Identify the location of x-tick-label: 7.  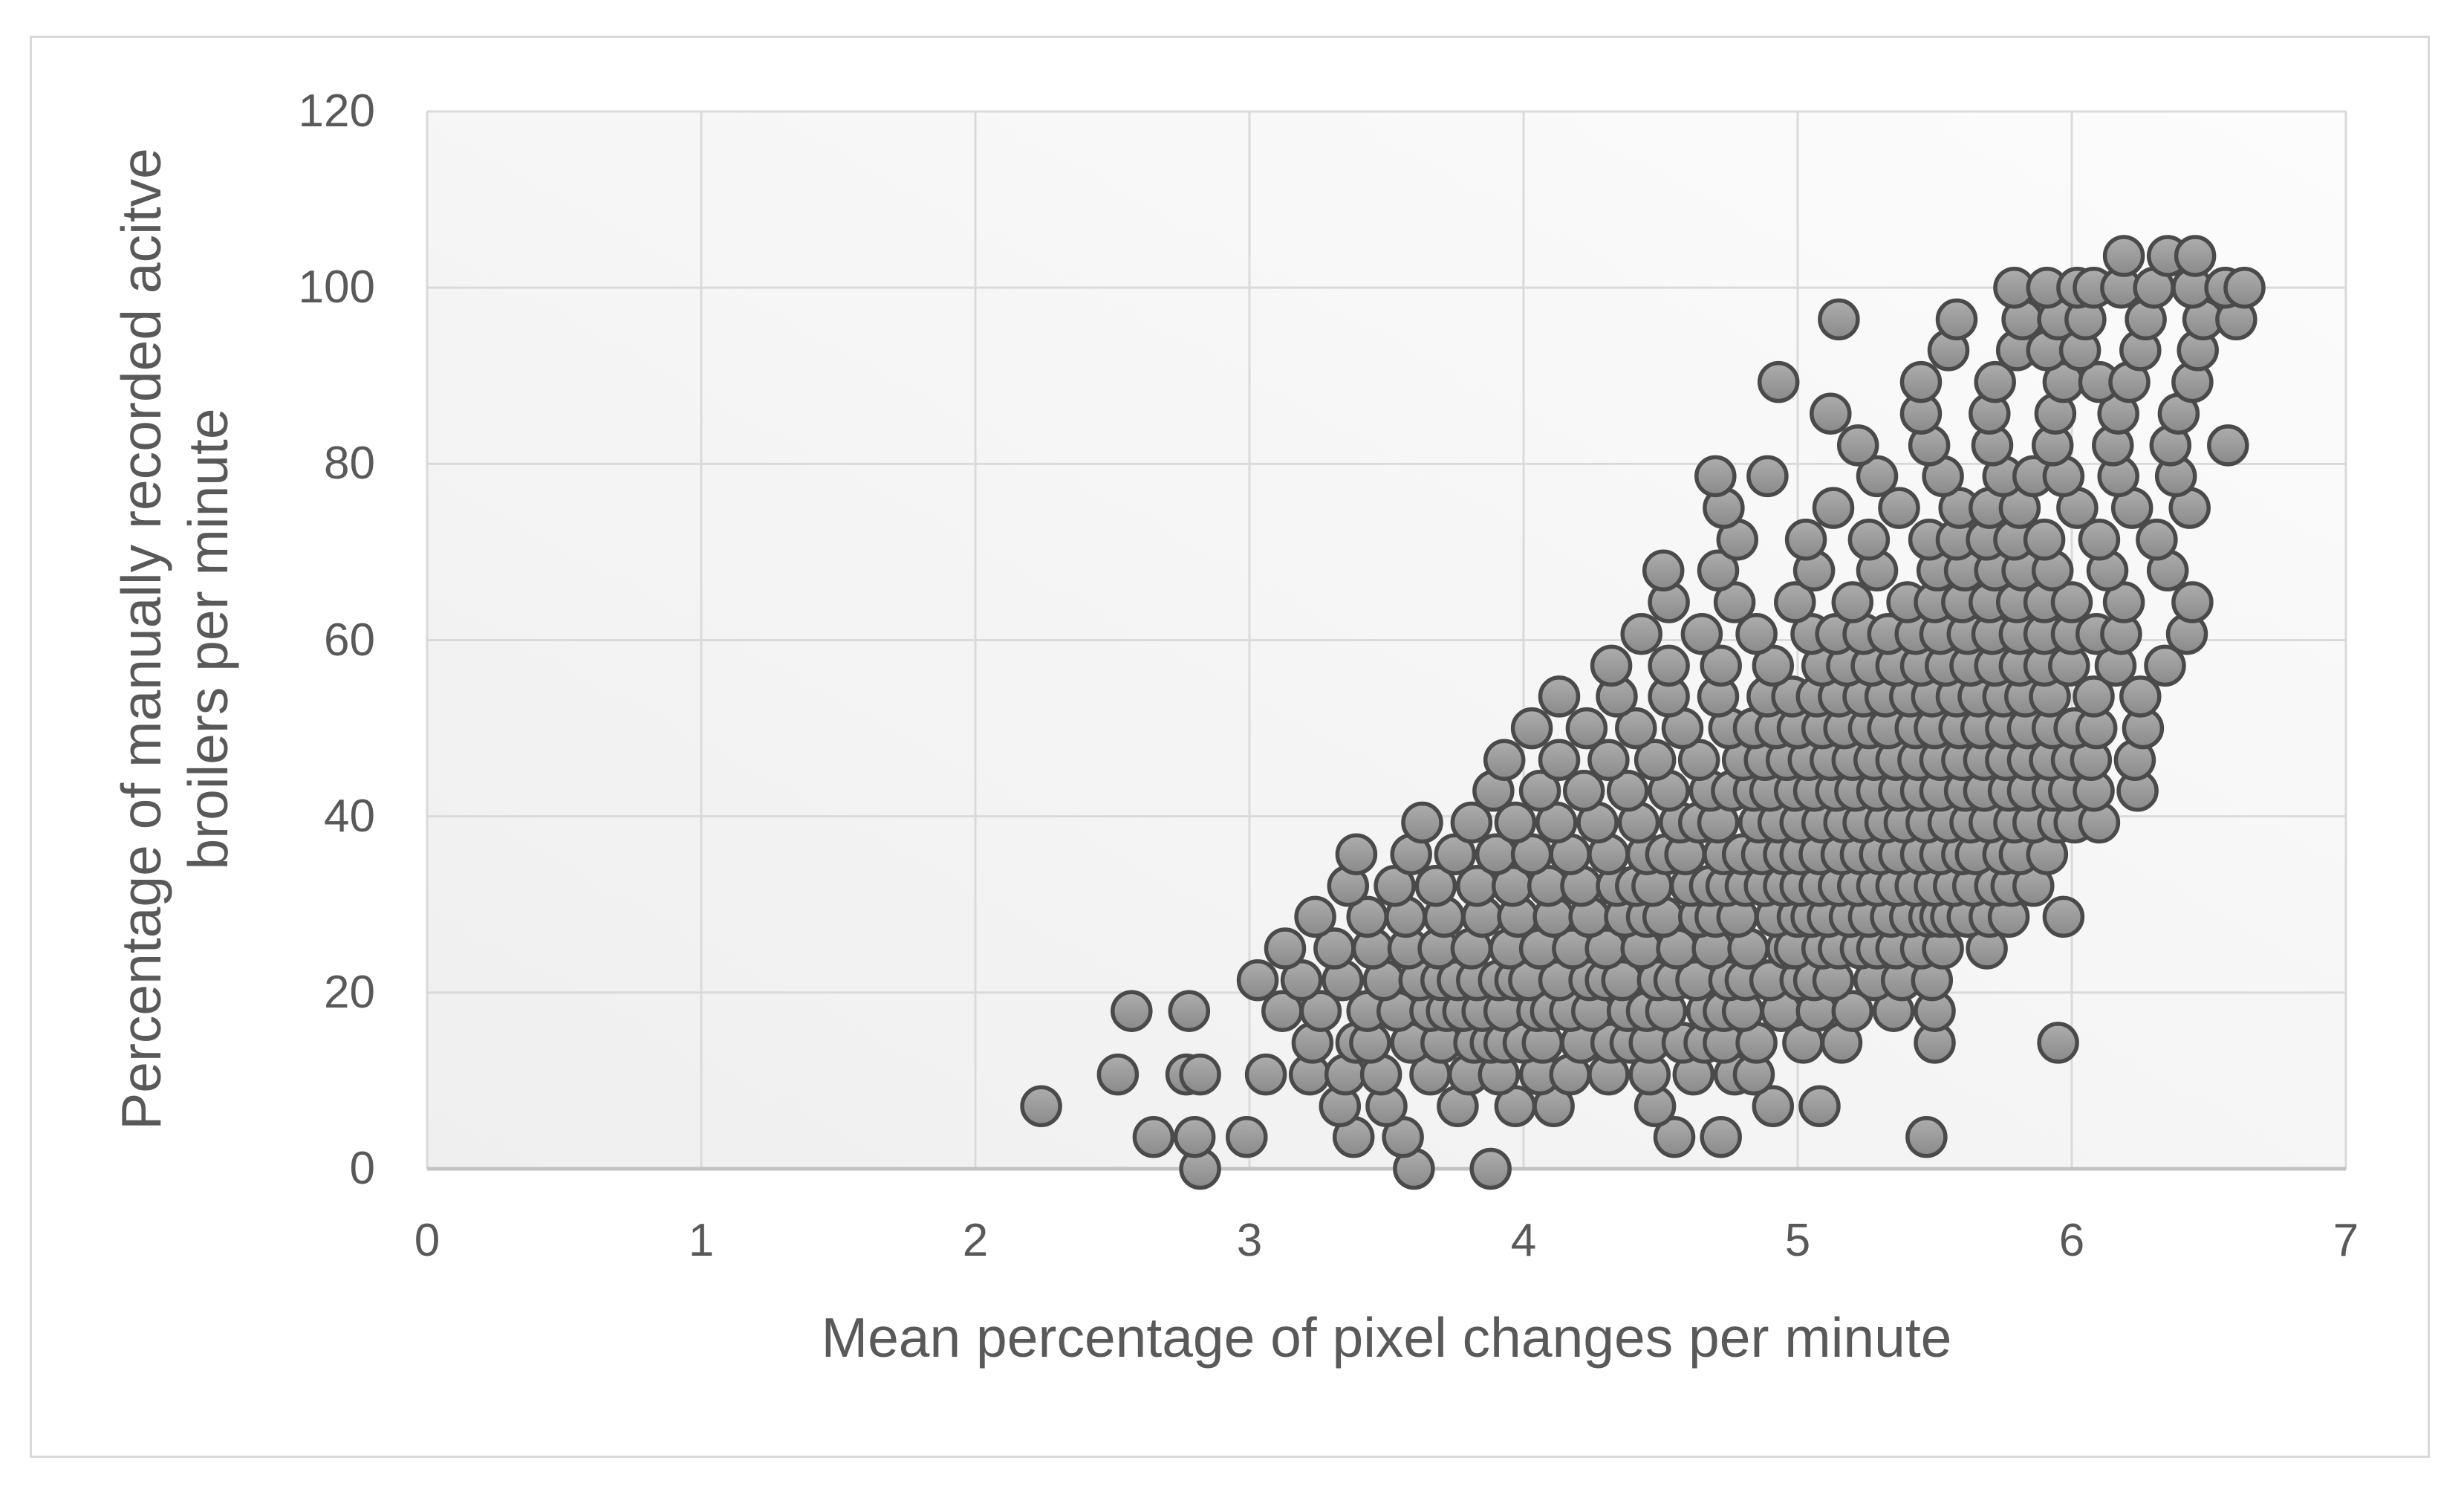
(2346, 1240).